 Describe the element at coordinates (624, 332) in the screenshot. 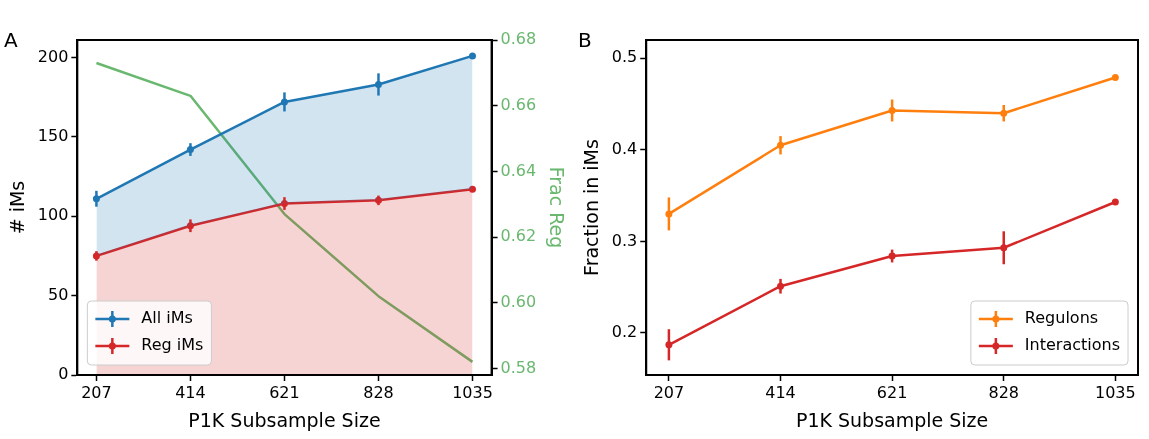

I see `y-tick-label: 0.2` at that location.